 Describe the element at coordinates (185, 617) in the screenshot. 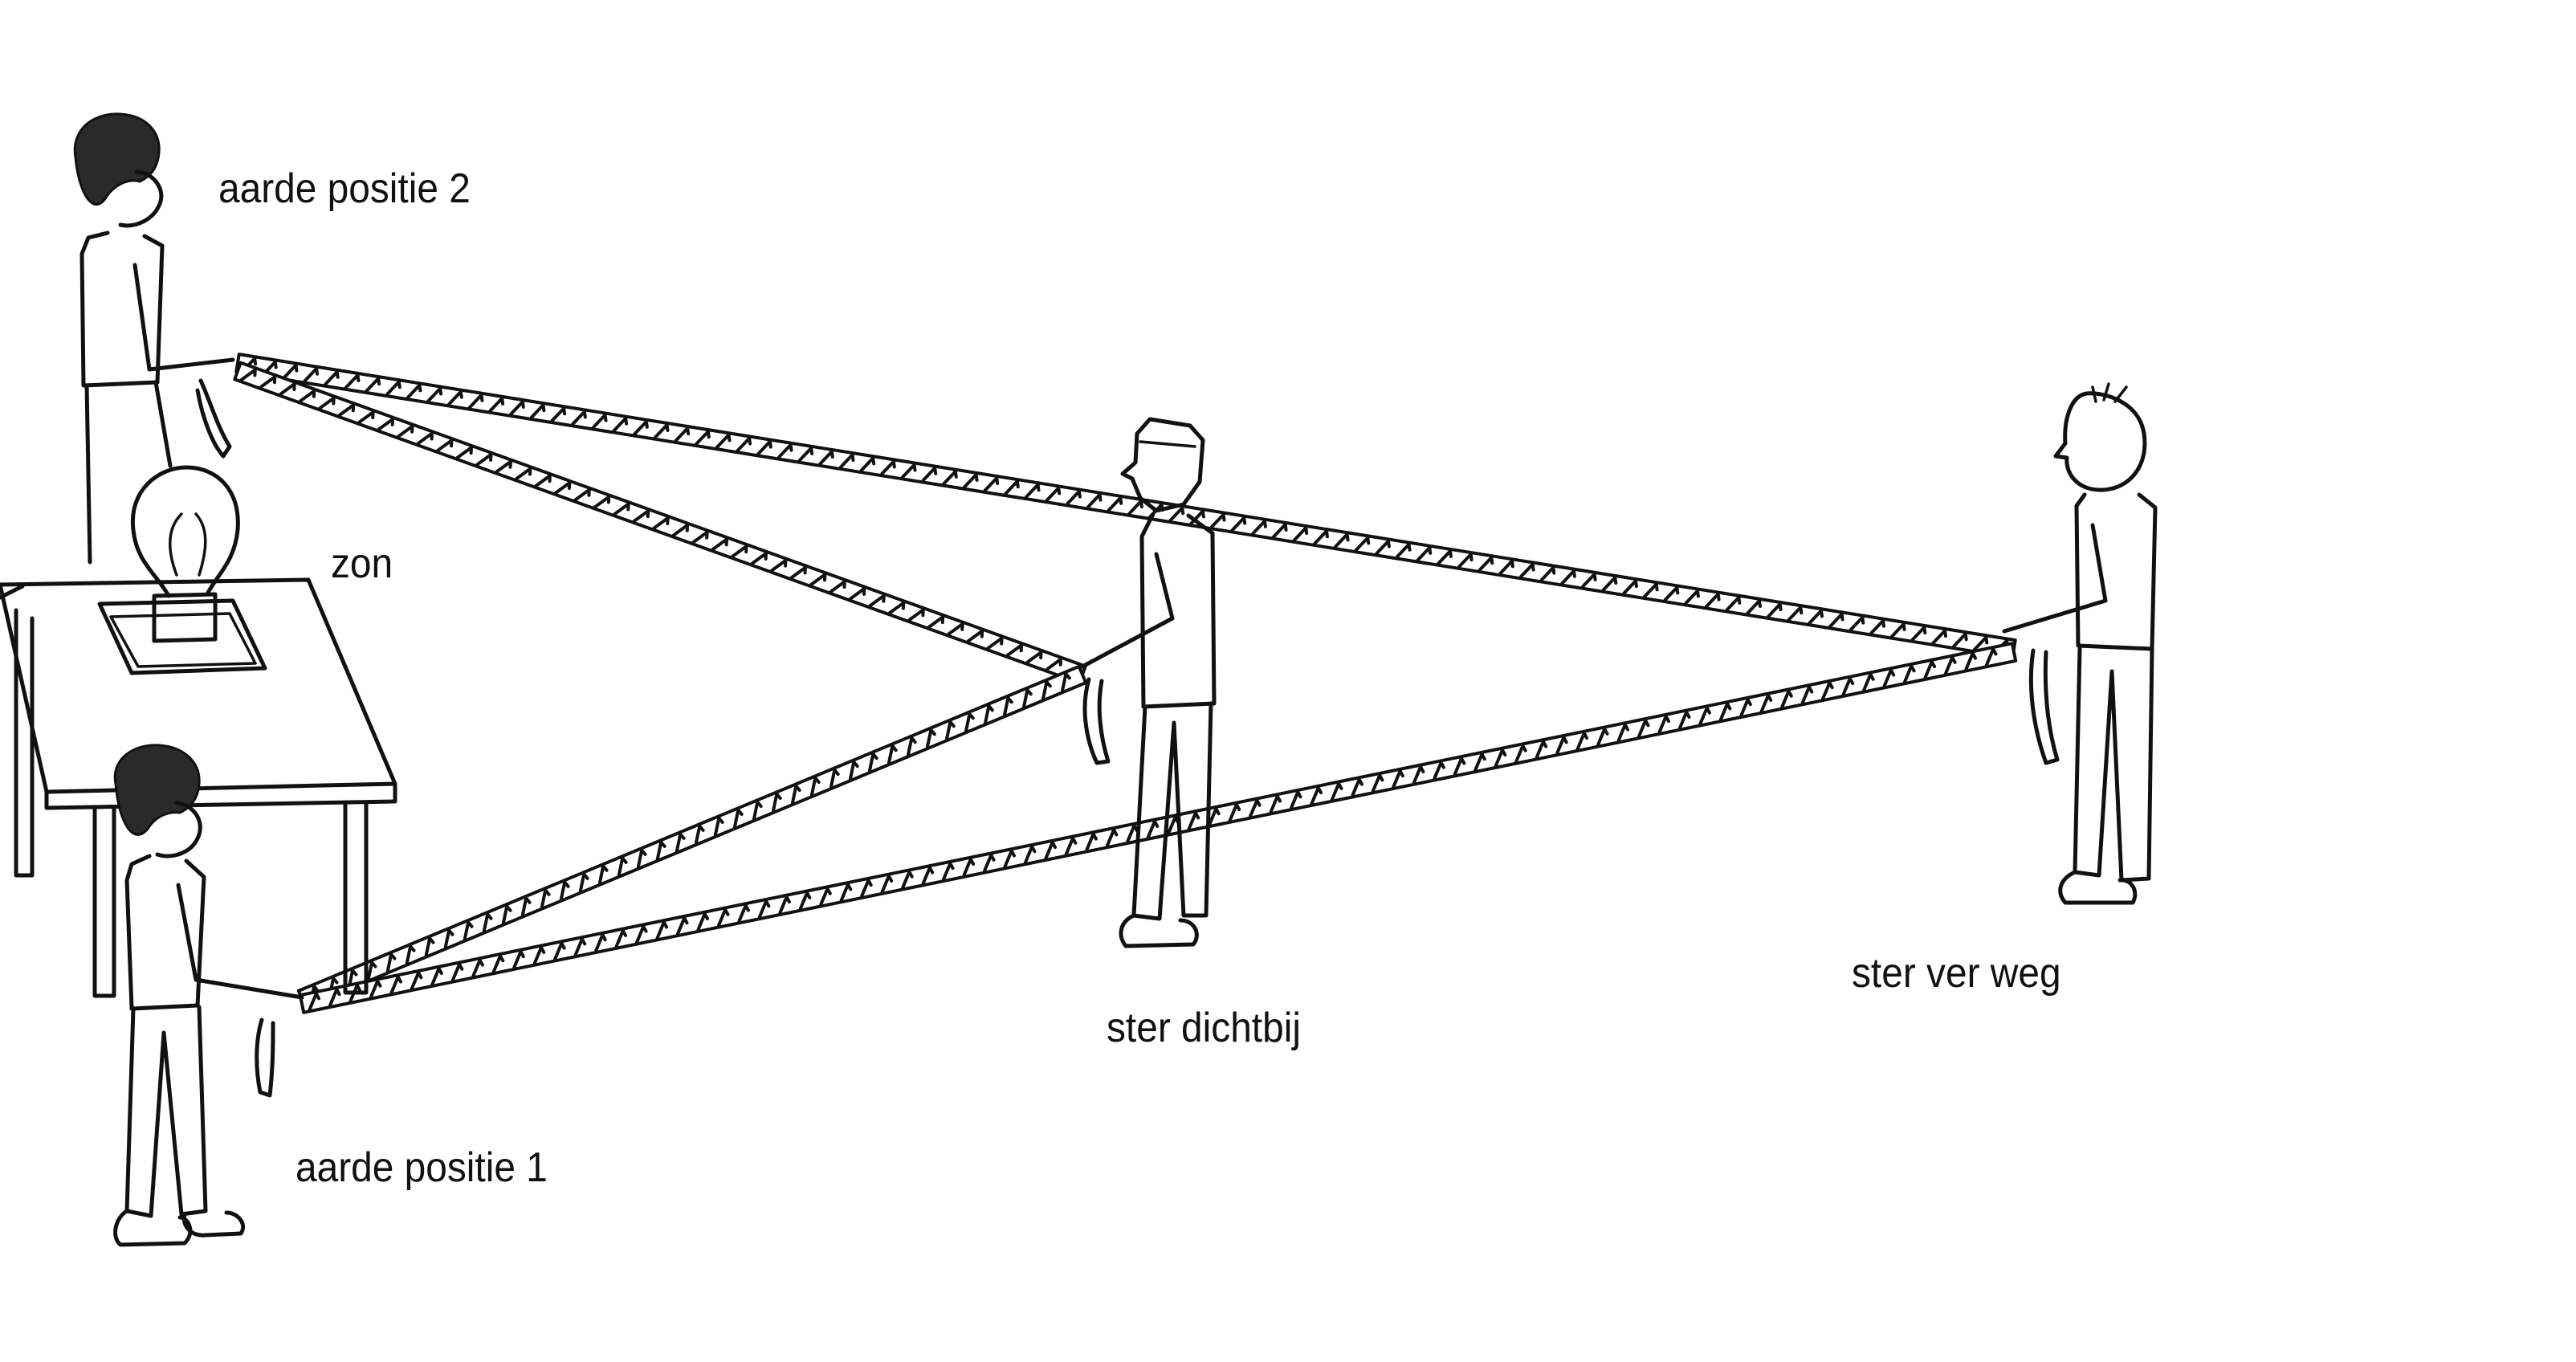

I see `lamp-socket` at that location.